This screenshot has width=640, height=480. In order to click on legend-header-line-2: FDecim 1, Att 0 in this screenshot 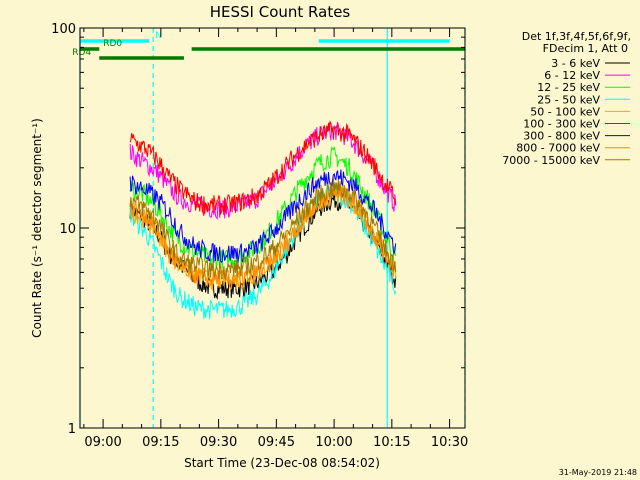, I will do `click(585, 48)`.